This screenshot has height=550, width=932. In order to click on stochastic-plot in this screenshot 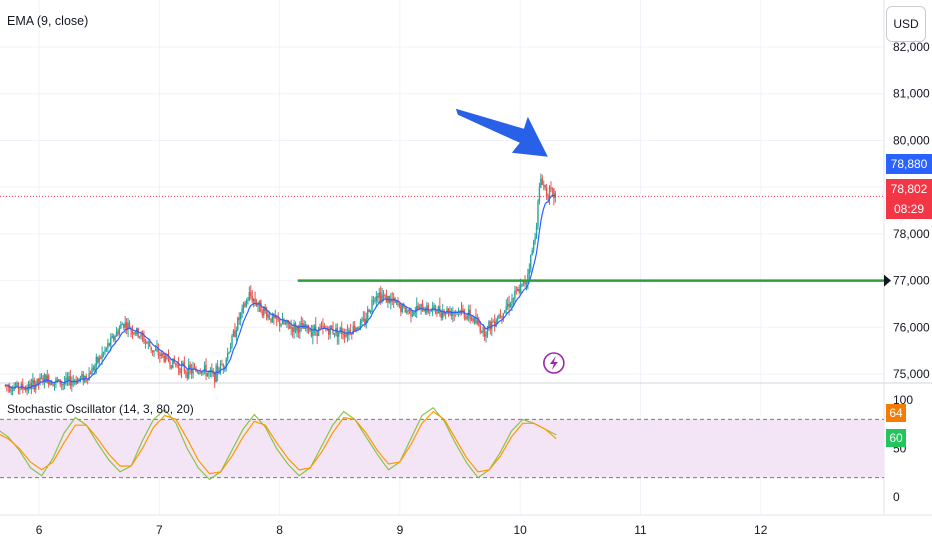, I will do `click(278, 443)`.